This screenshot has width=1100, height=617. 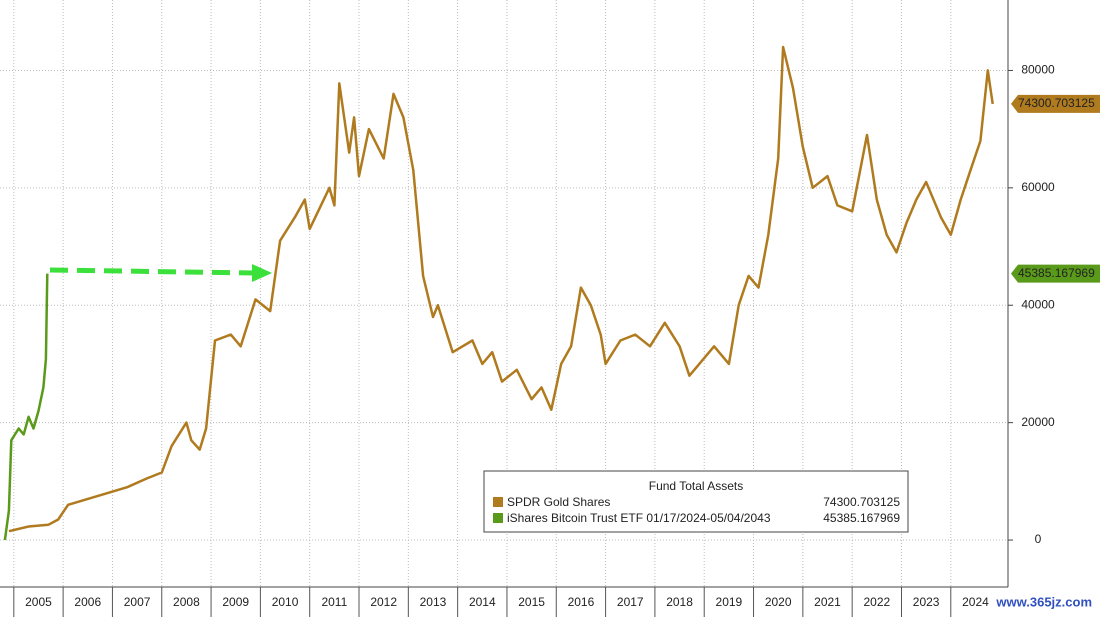 What do you see at coordinates (285, 602) in the screenshot?
I see `x-tick-label: 2010` at bounding box center [285, 602].